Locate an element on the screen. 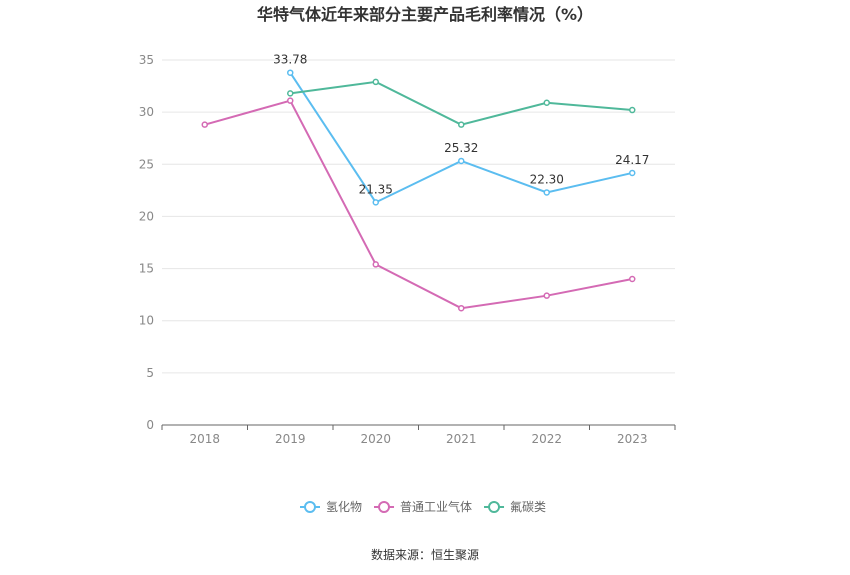  legend-item: 氟碳类 is located at coordinates (515, 507).